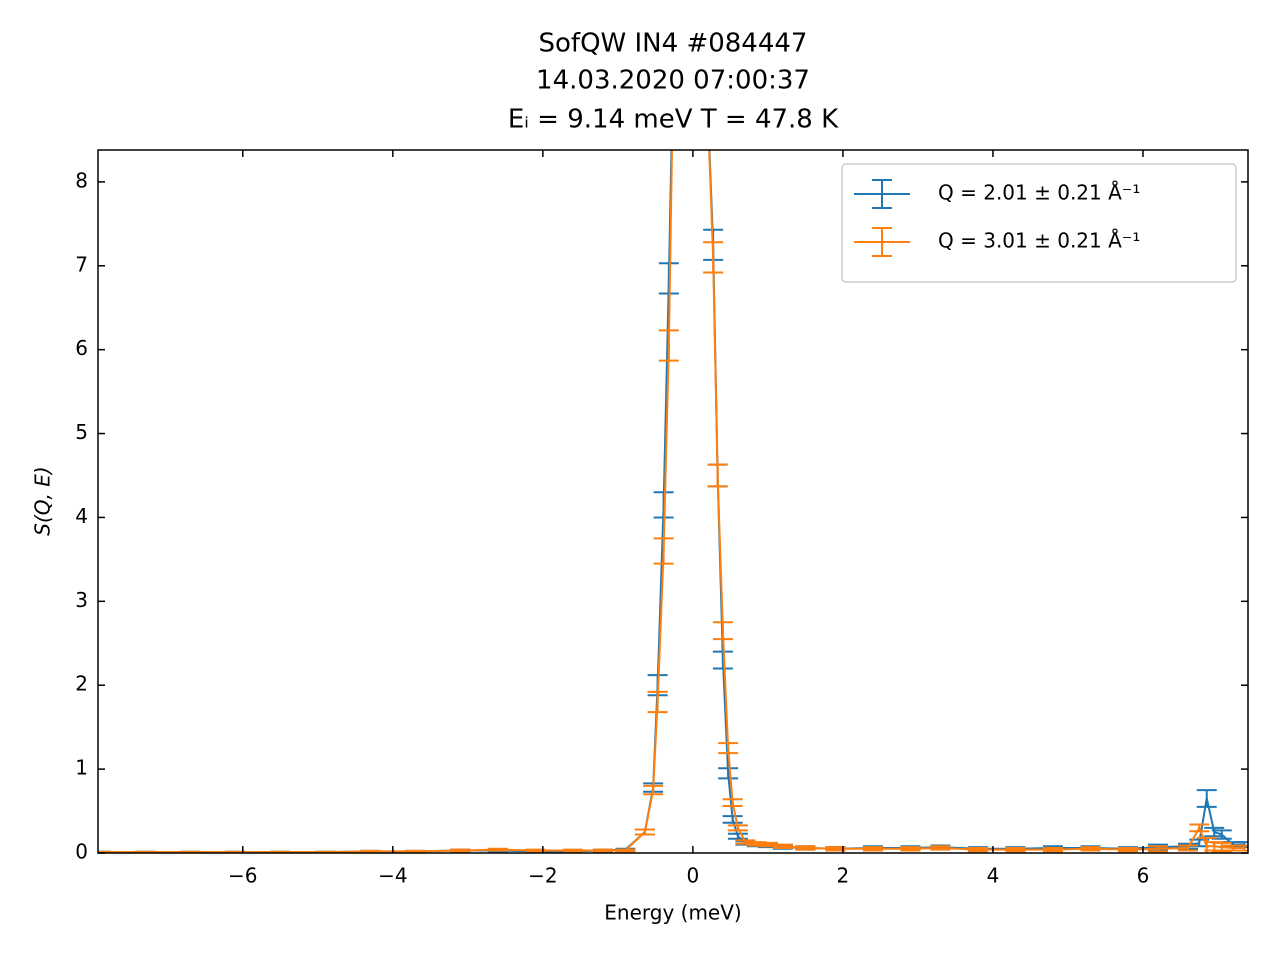  Describe the element at coordinates (81, 684) in the screenshot. I see `y-tick-label: 2` at that location.